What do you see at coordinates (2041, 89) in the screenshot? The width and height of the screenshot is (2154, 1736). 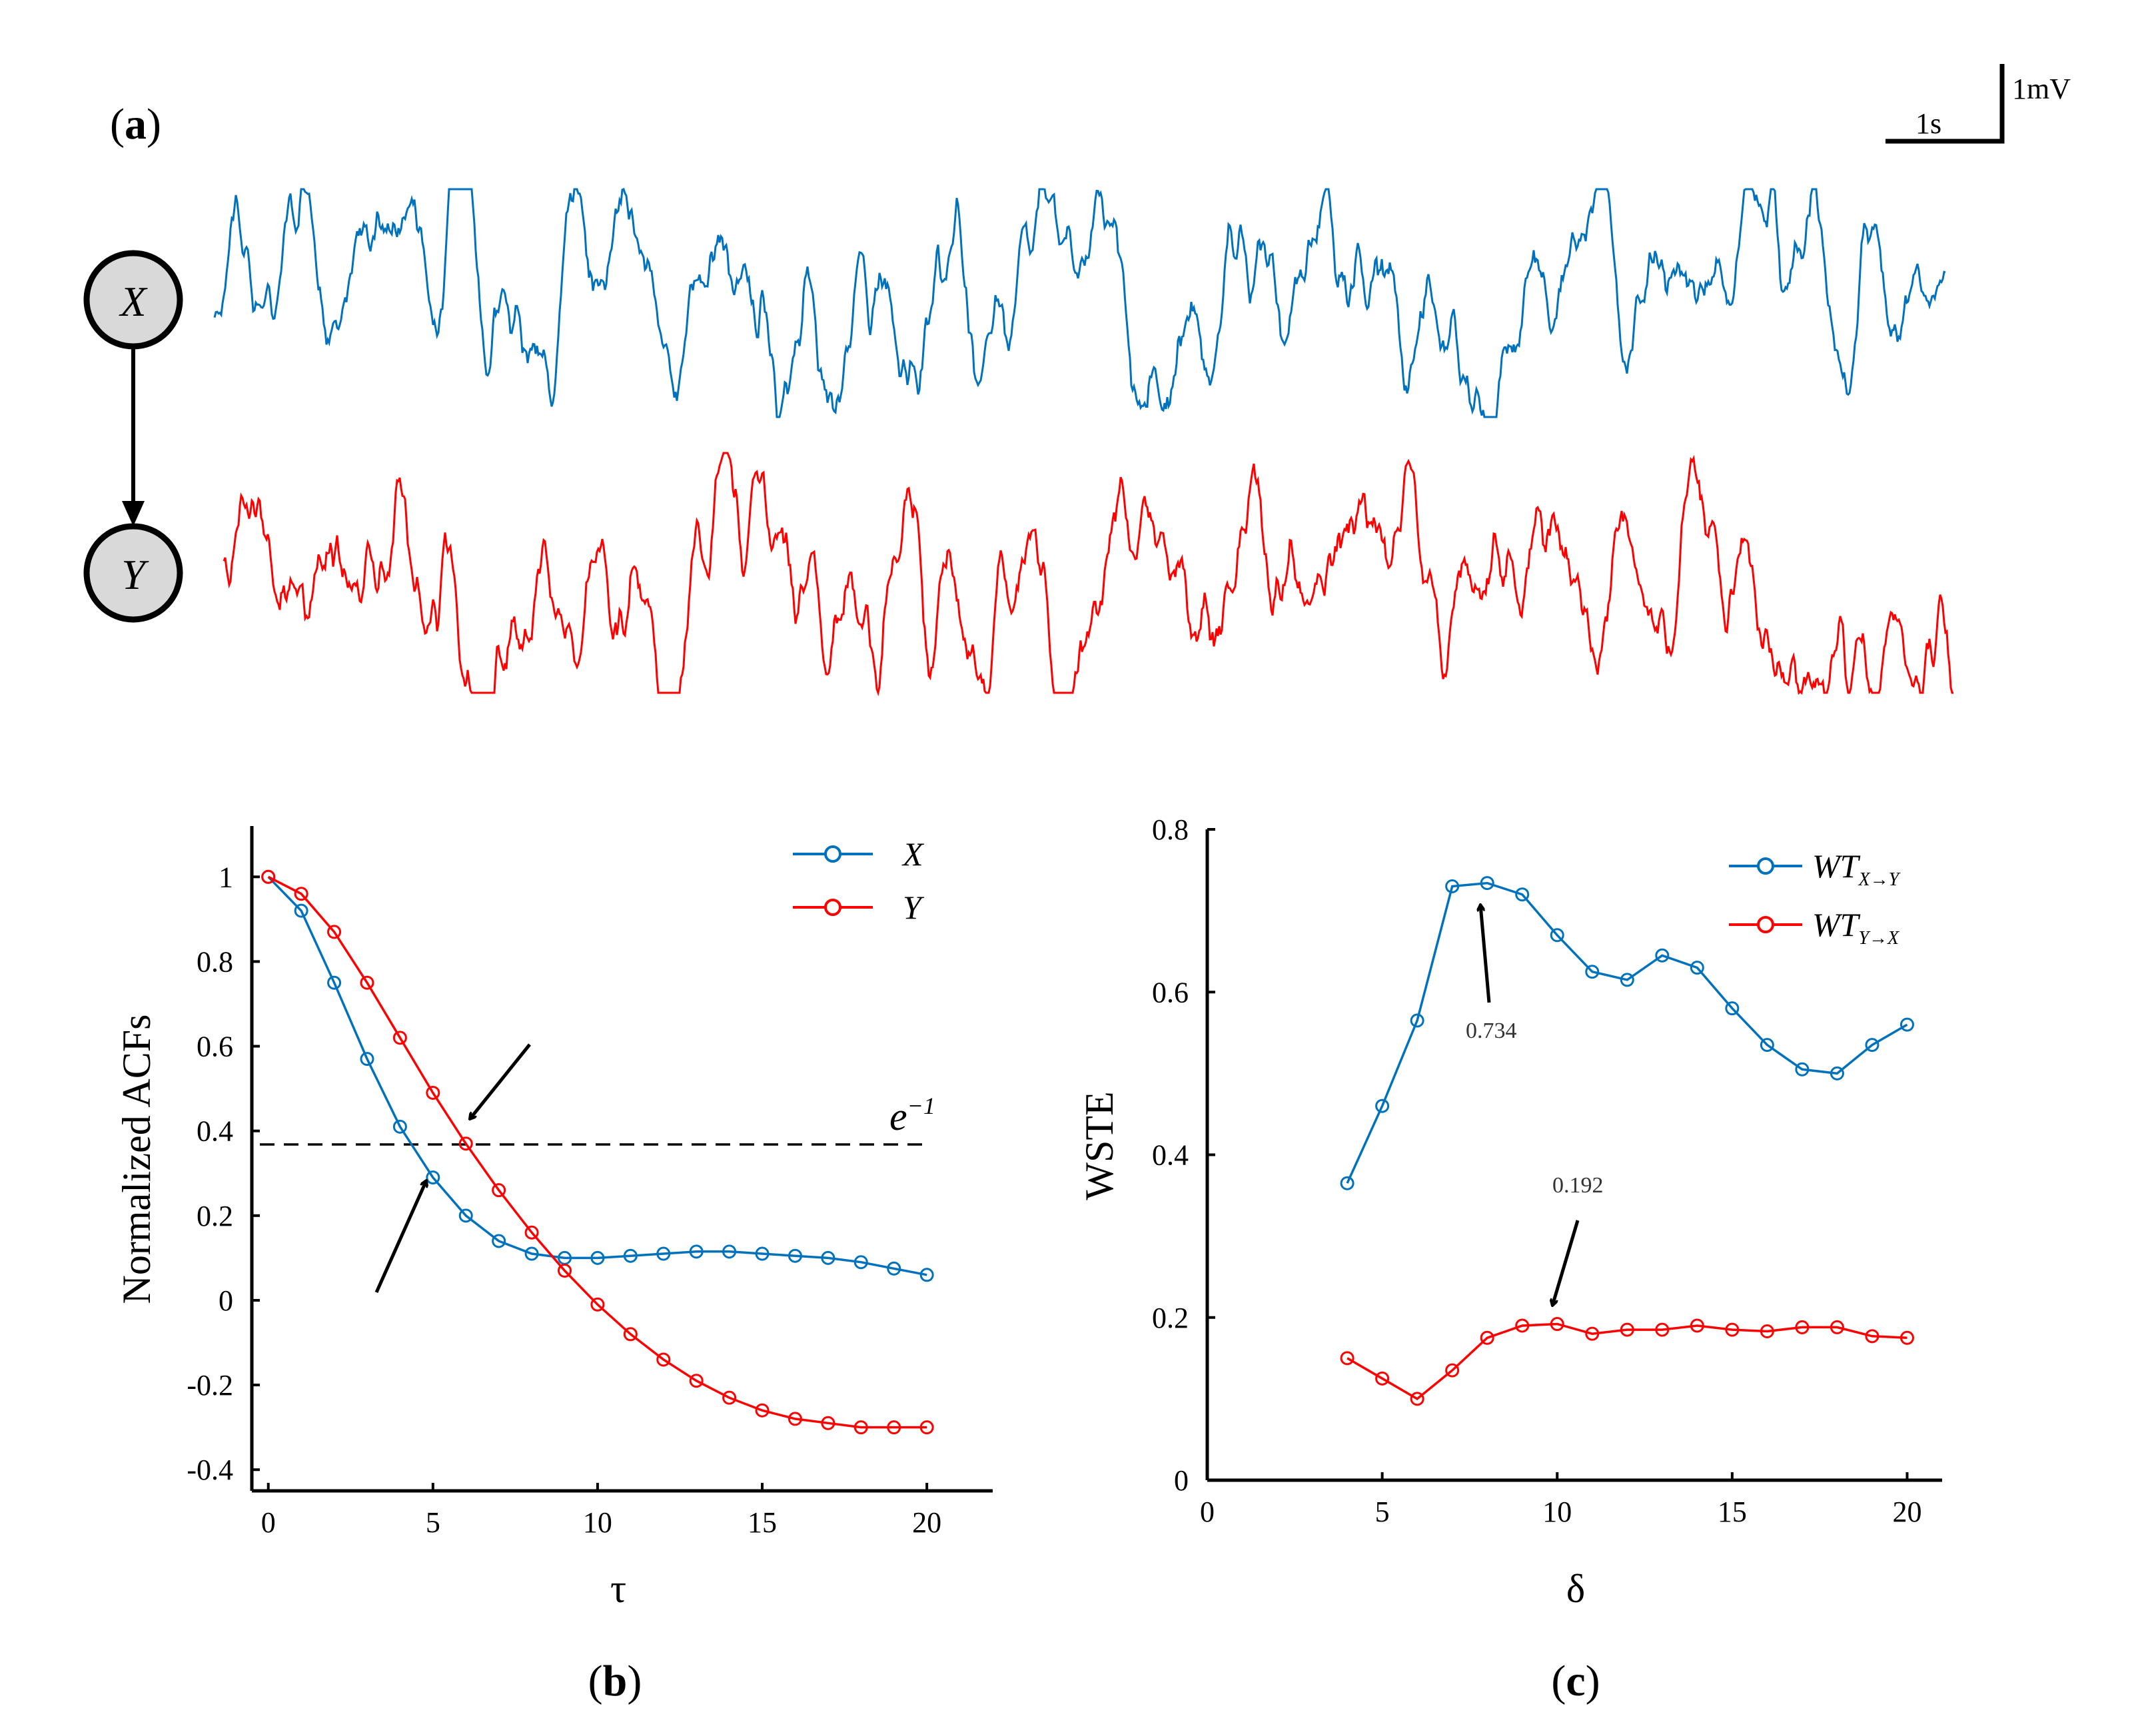 I see `scale-volt-label: 1mV` at bounding box center [2041, 89].